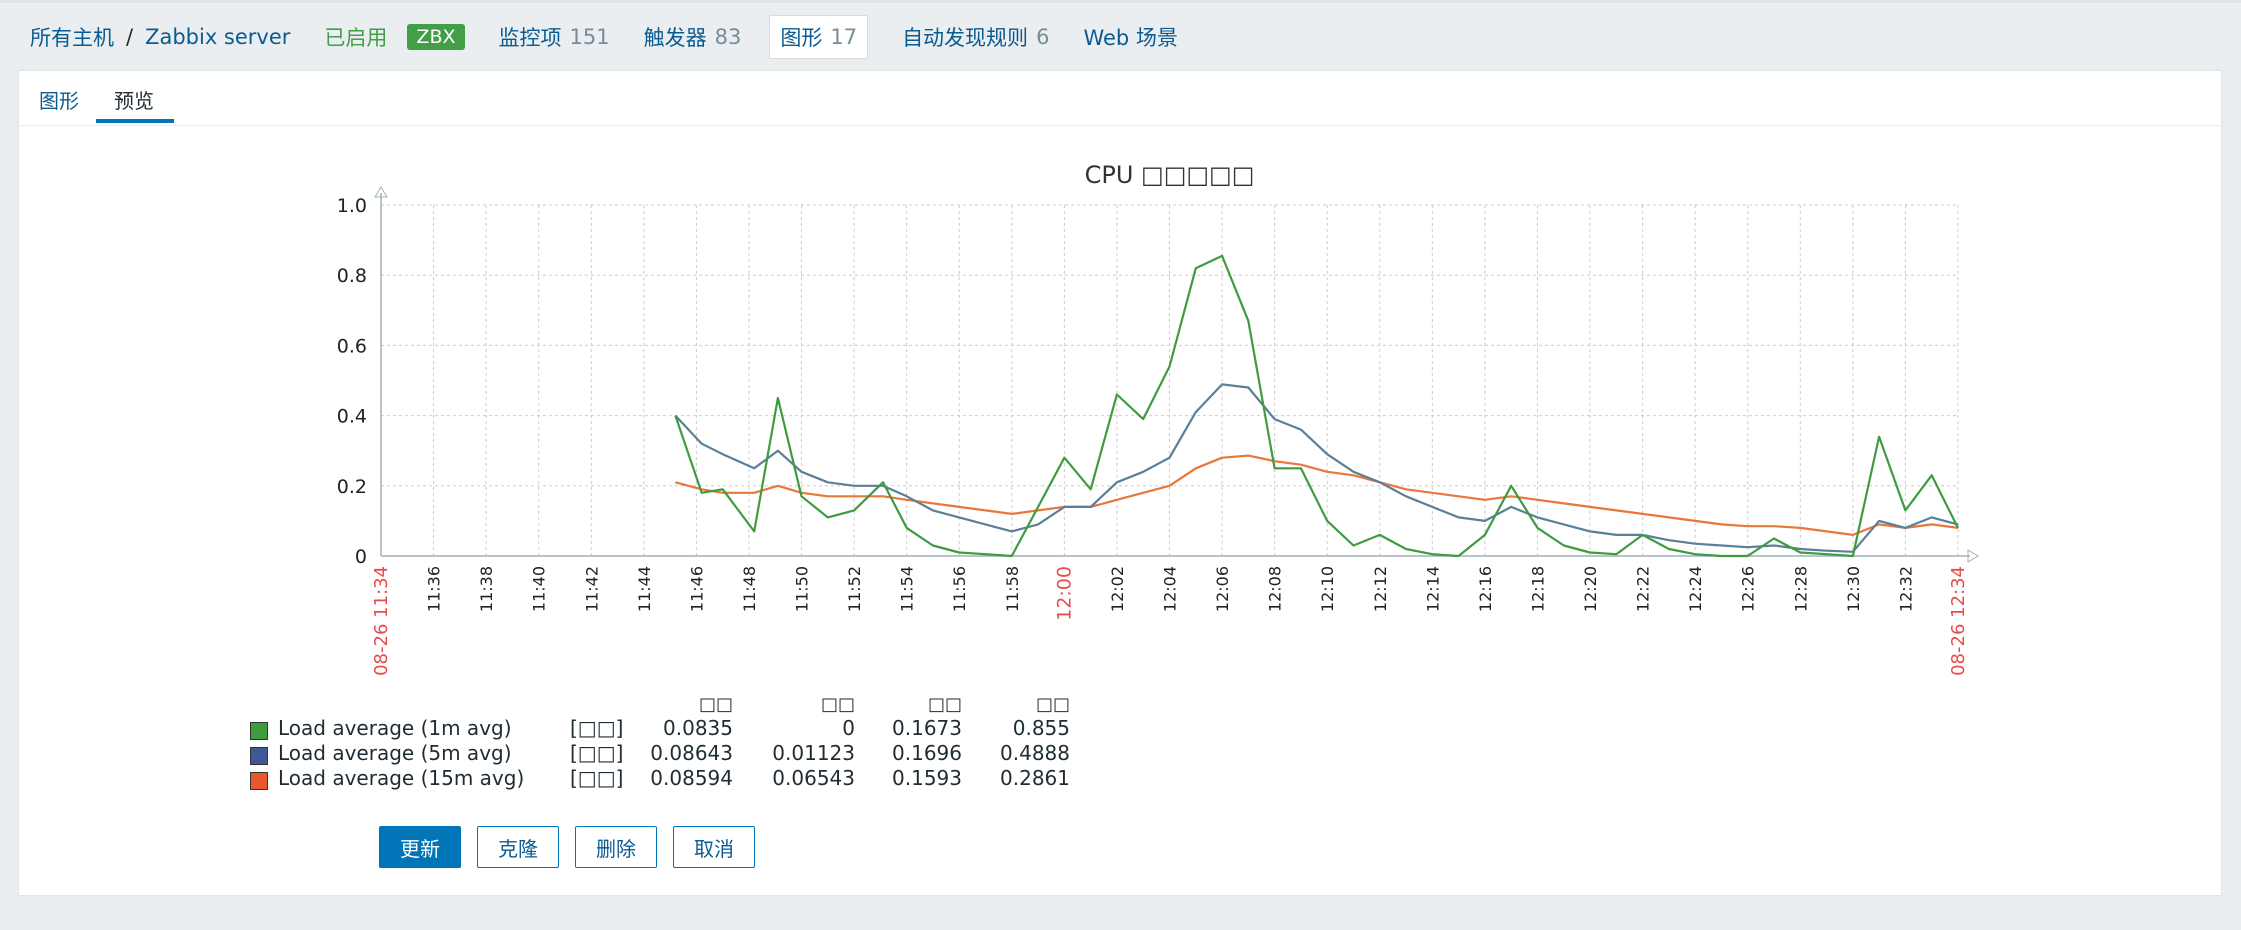 The height and width of the screenshot is (930, 2241). What do you see at coordinates (395, 728) in the screenshot?
I see `legend-series-name: Load average (1m avg)` at bounding box center [395, 728].